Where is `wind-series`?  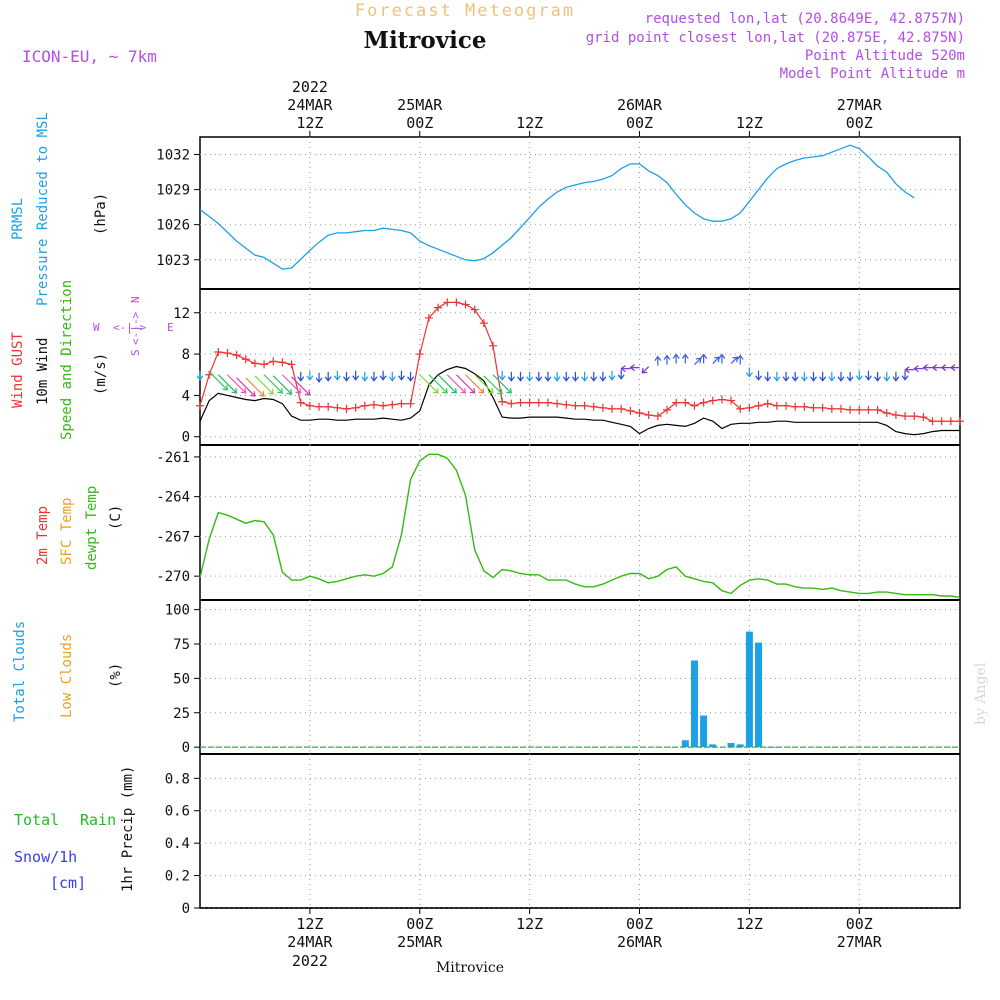 wind-series is located at coordinates (580, 367).